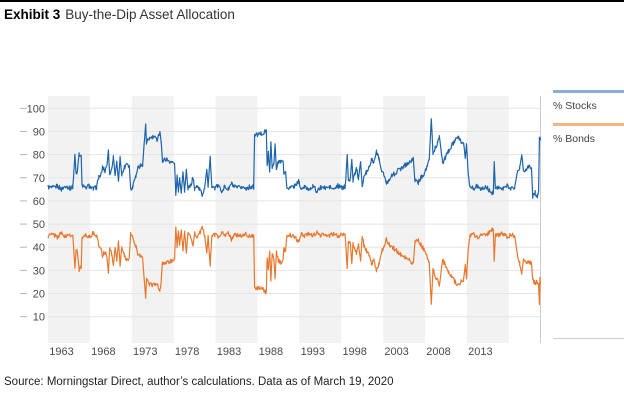 Image resolution: width=624 pixels, height=407 pixels. What do you see at coordinates (575, 106) in the screenshot?
I see `stocks-legend-label: % Stocks` at bounding box center [575, 106].